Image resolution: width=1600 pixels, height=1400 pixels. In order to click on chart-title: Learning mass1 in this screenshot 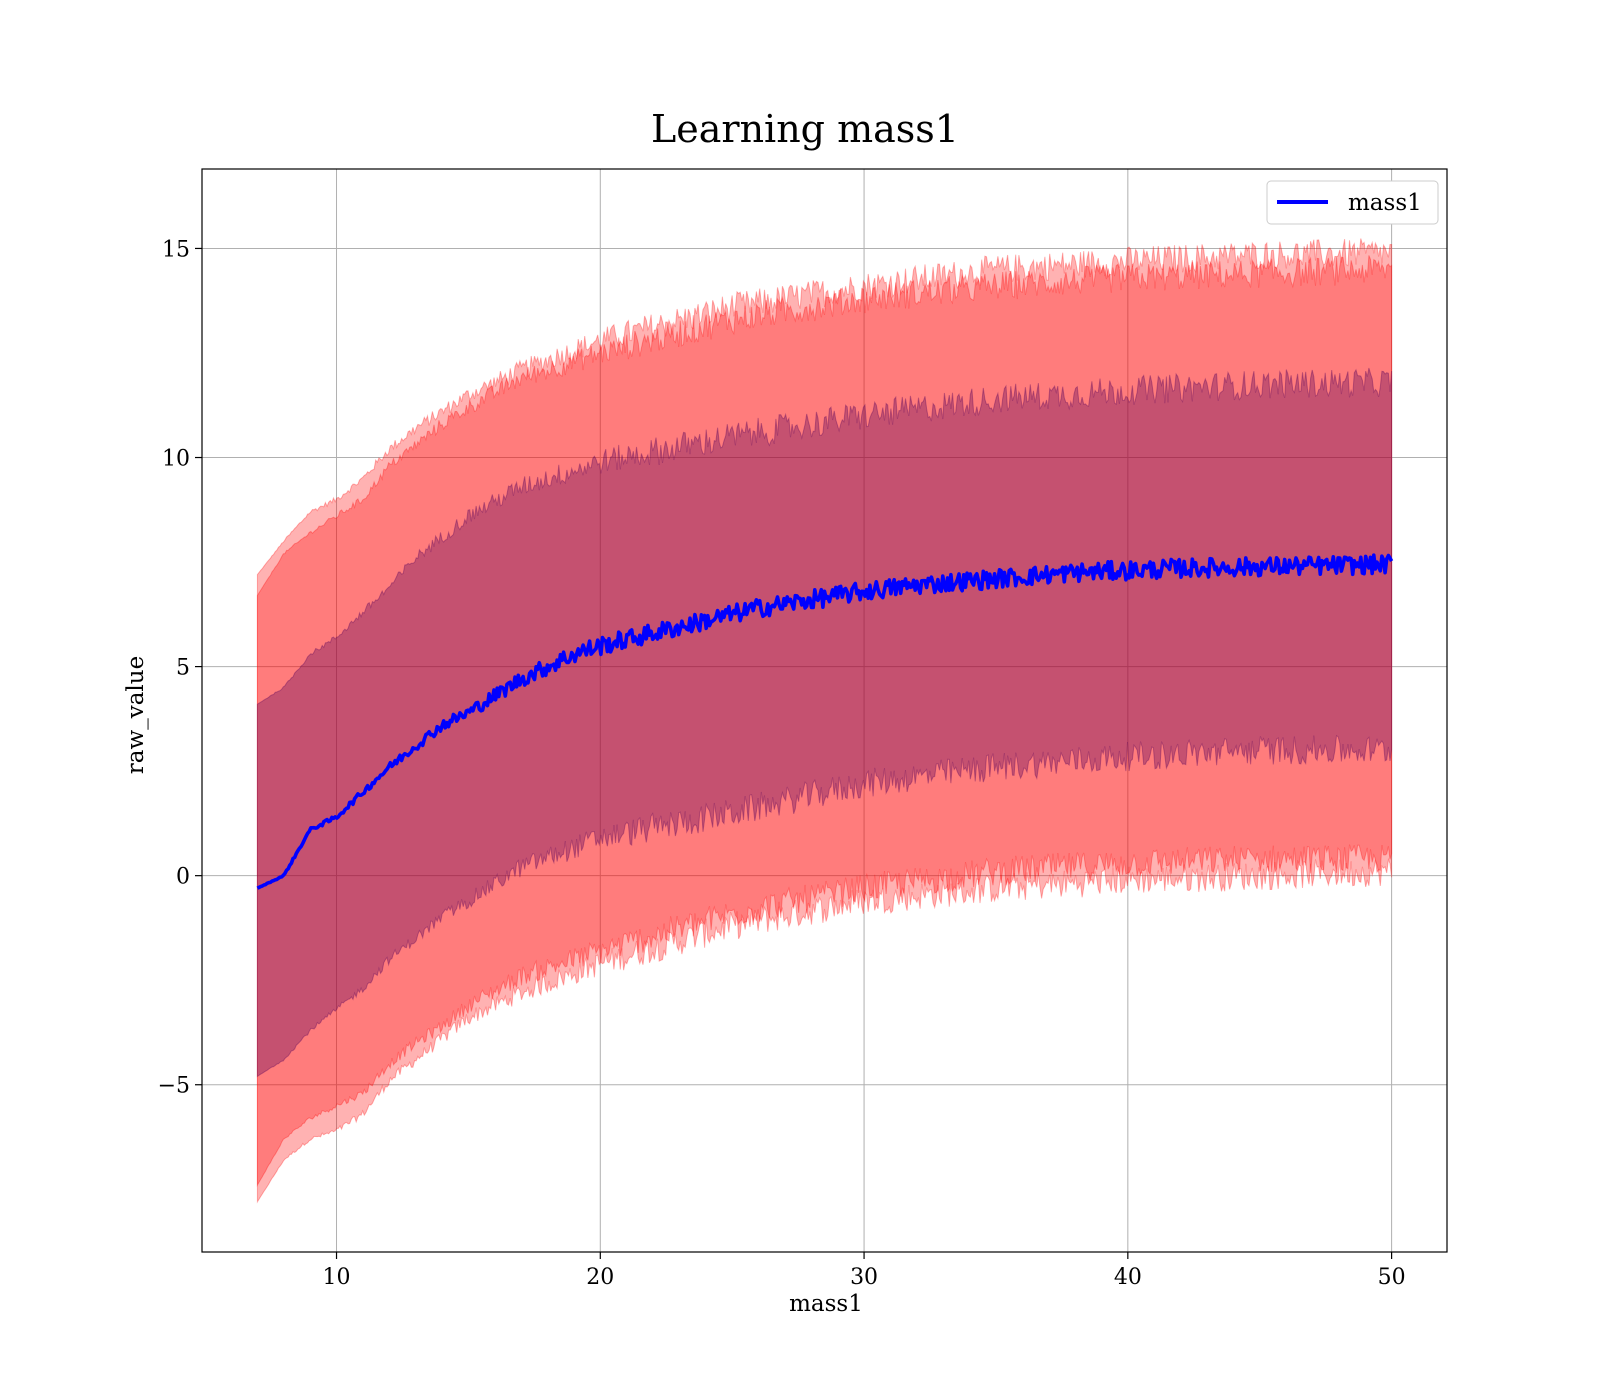, I will do `click(805, 129)`.